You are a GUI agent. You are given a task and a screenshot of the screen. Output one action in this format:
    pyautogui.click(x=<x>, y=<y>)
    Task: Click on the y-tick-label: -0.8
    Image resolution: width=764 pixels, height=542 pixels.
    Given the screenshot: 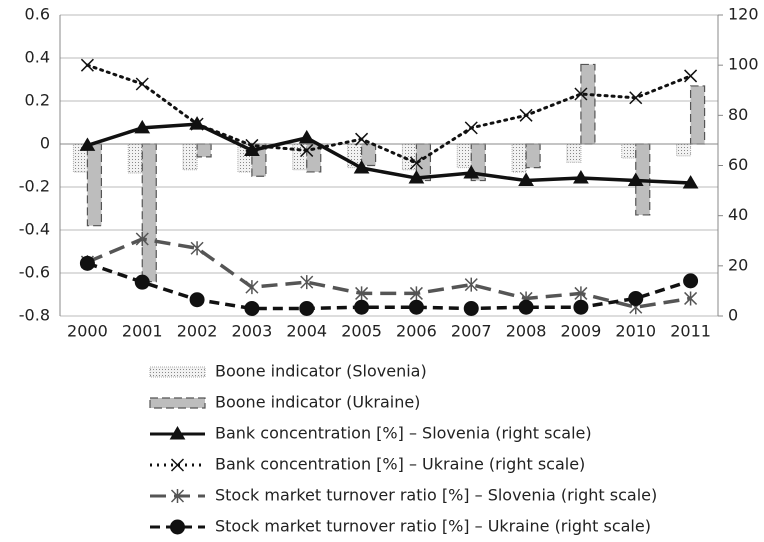 What is the action you would take?
    pyautogui.click(x=34, y=315)
    